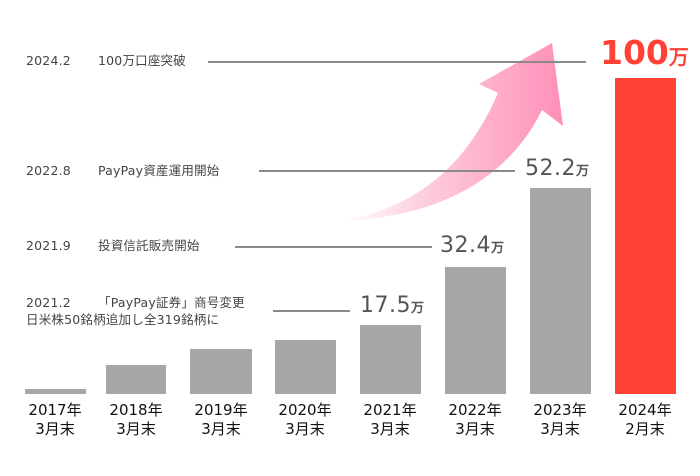  Describe the element at coordinates (390, 359) in the screenshot. I see `bar-2021` at that location.